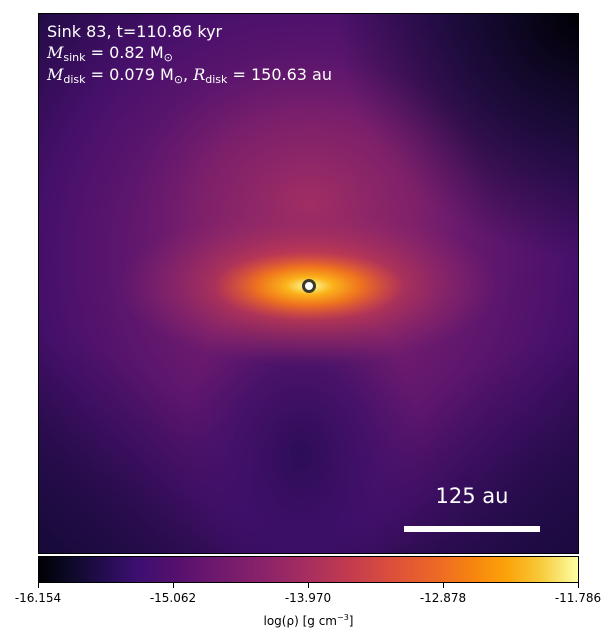 The width and height of the screenshot is (616, 644). What do you see at coordinates (110, 53) in the screenshot?
I see `sink-mass-label: Msink = 0.82 M⊙` at bounding box center [110, 53].